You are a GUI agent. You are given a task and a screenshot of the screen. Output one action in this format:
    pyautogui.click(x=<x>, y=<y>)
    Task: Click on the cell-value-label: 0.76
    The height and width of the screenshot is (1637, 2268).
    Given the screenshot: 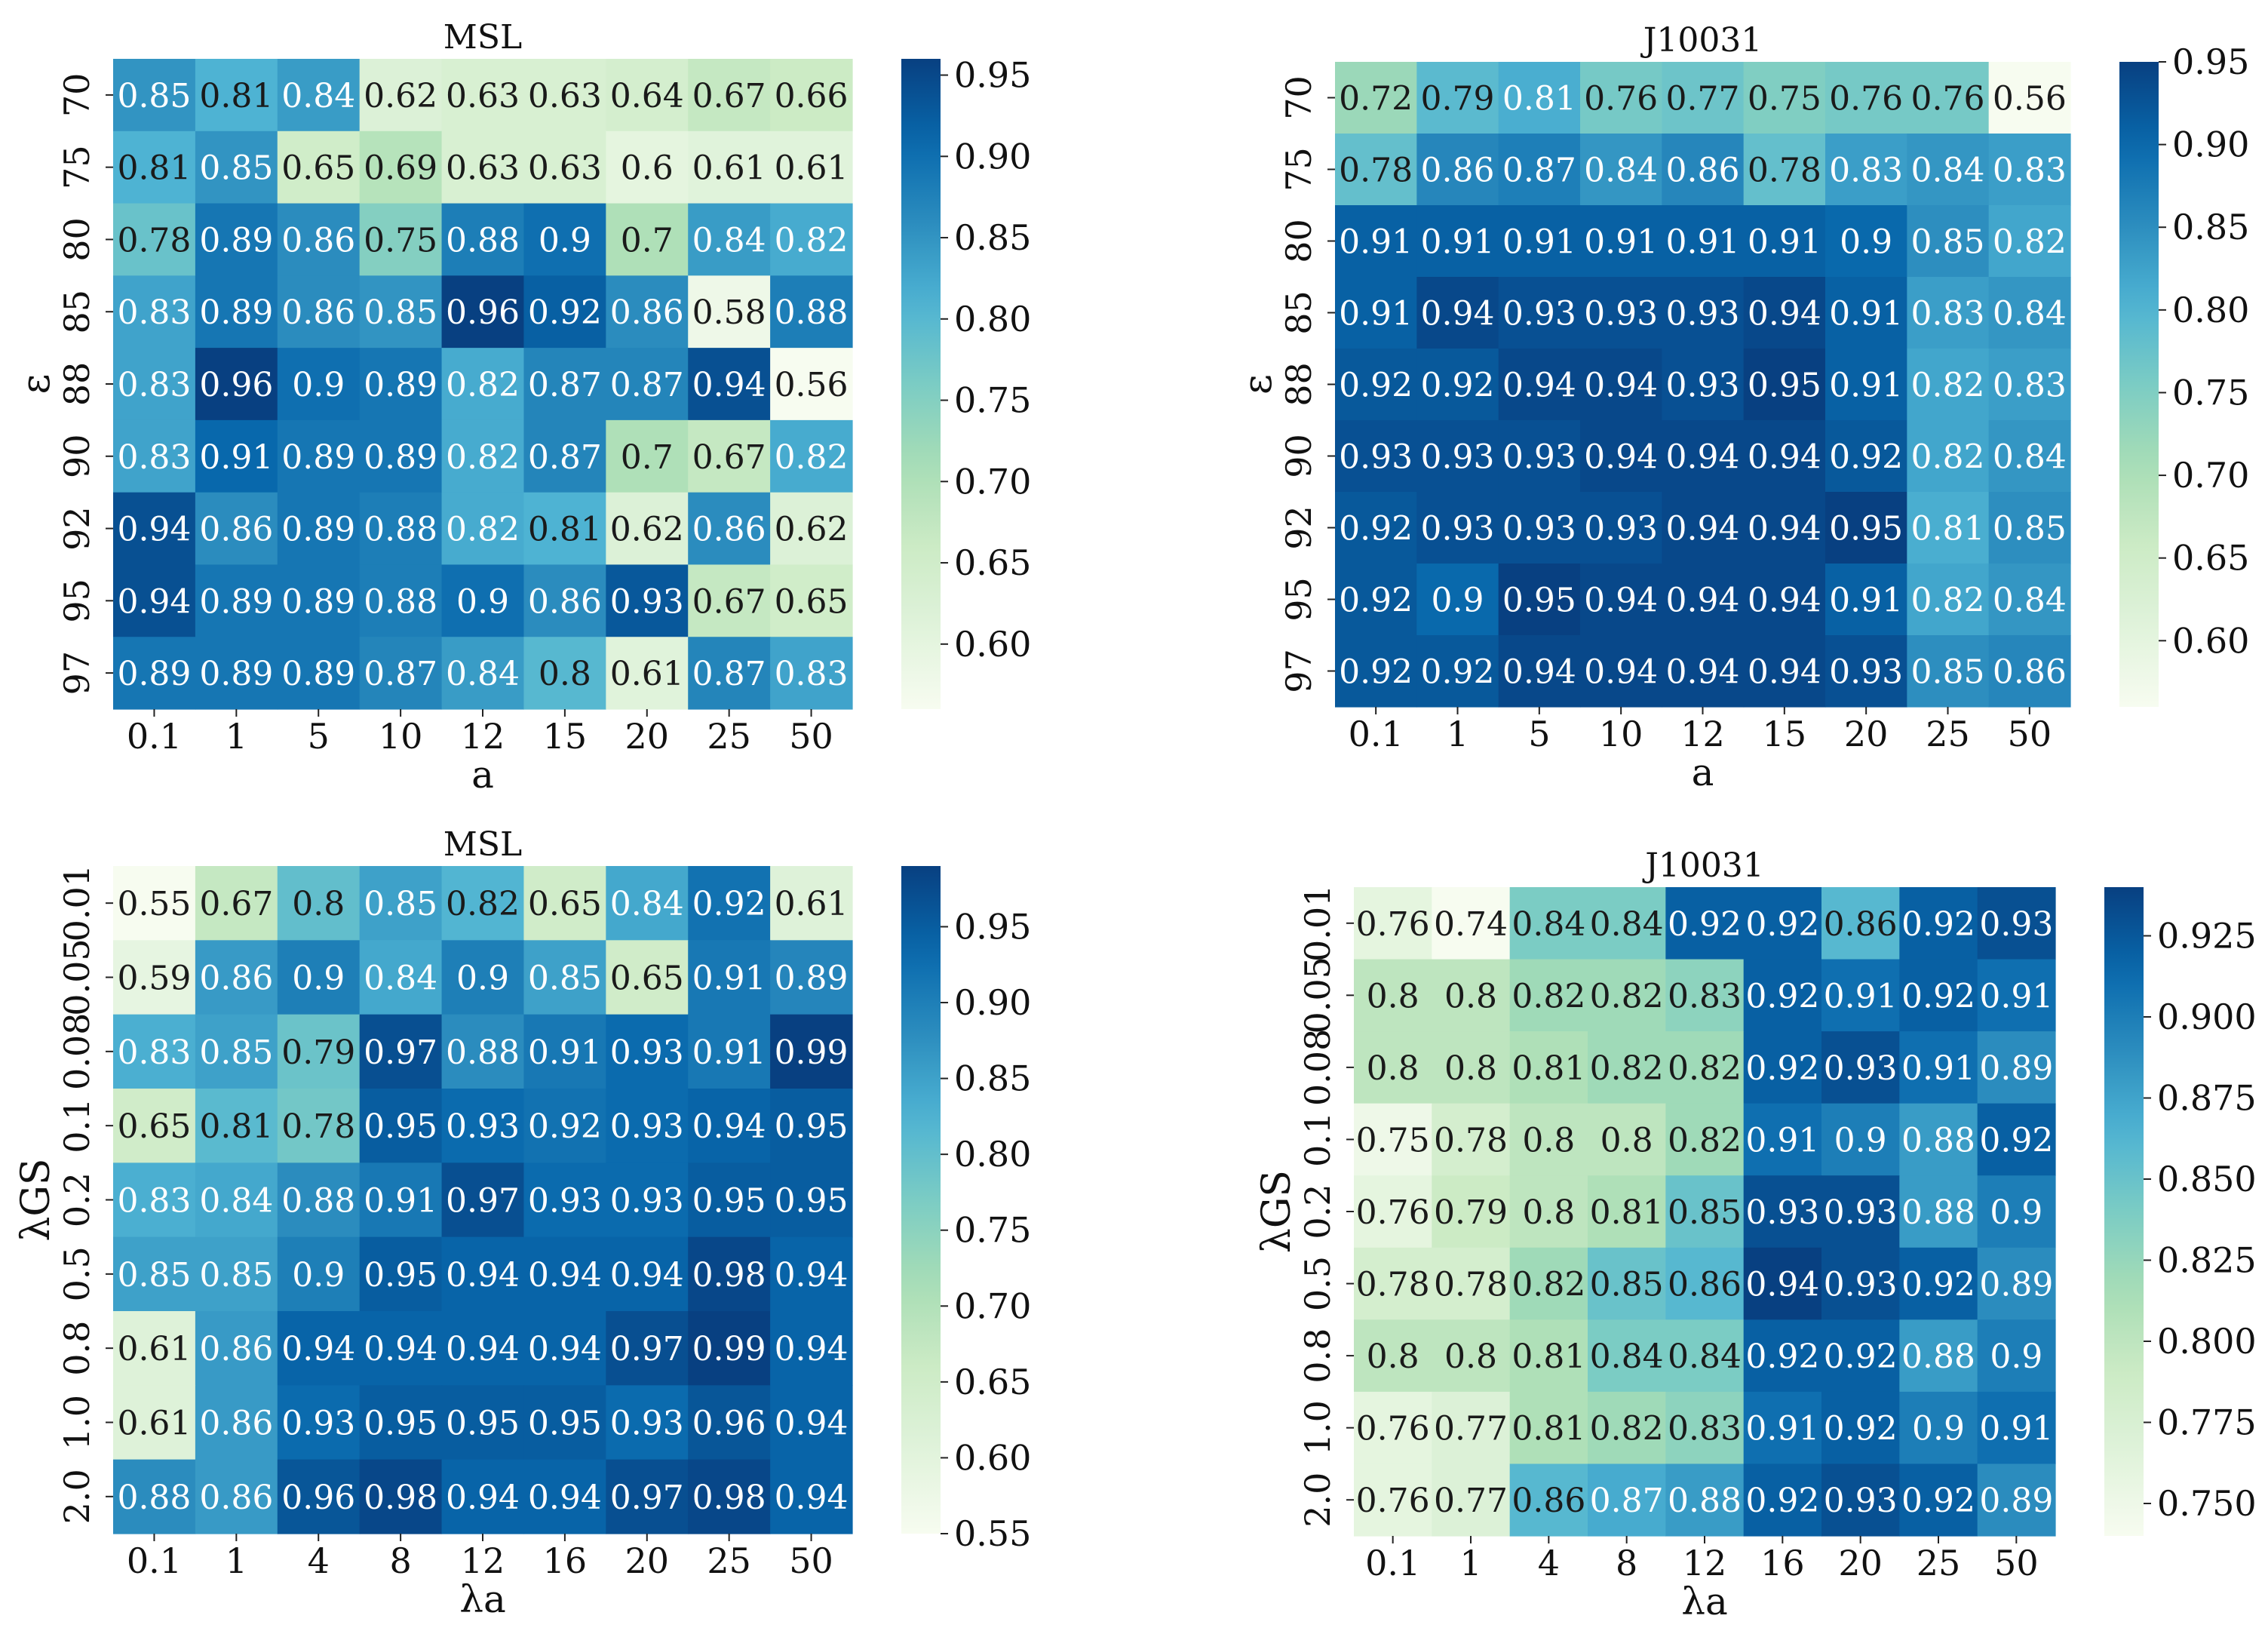 What is the action you would take?
    pyautogui.click(x=1393, y=1212)
    